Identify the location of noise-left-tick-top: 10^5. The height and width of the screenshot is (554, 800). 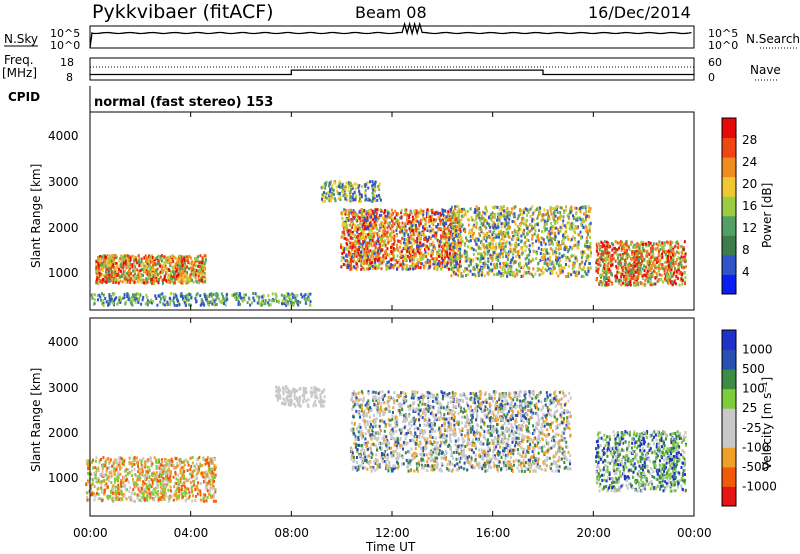
(65, 33).